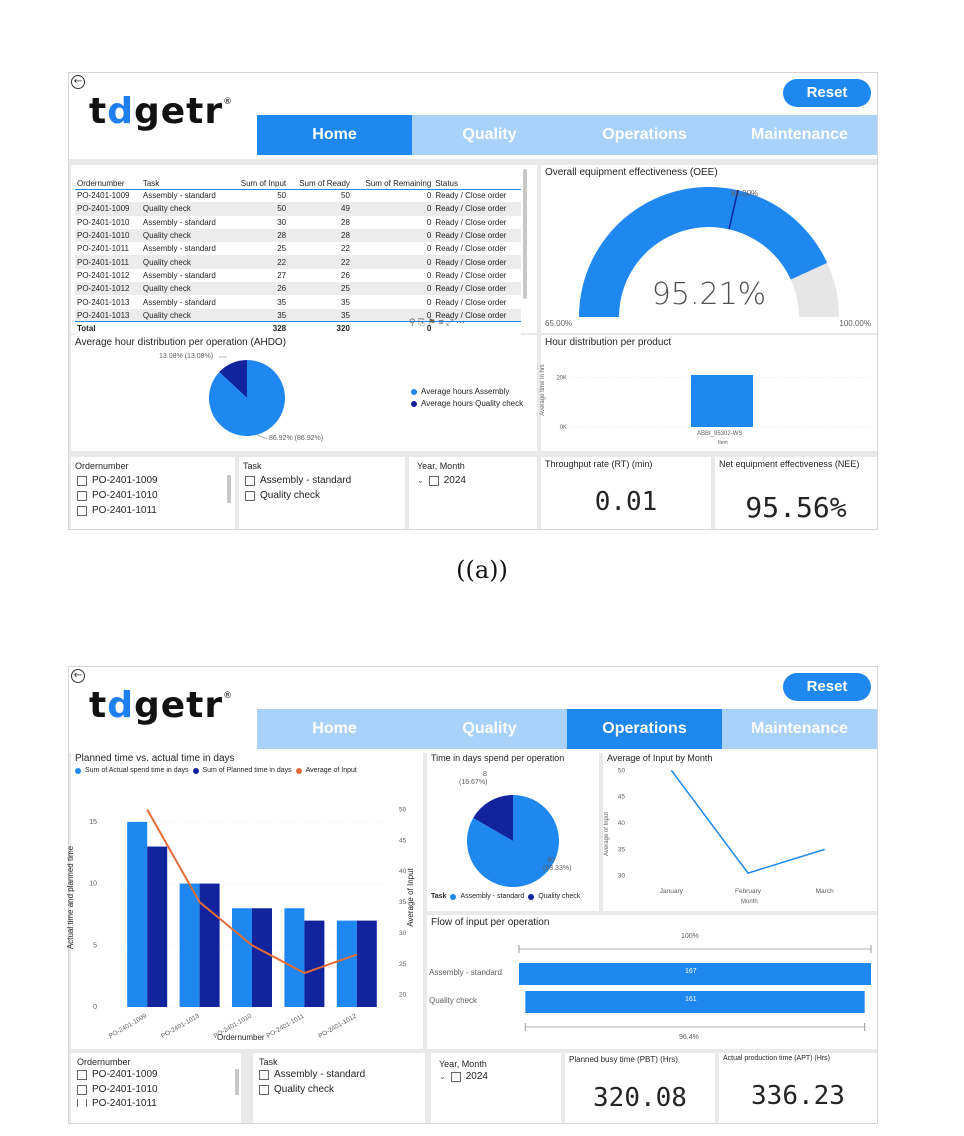  What do you see at coordinates (392, 181) in the screenshot?
I see `column-header: Sum of Remaining` at bounding box center [392, 181].